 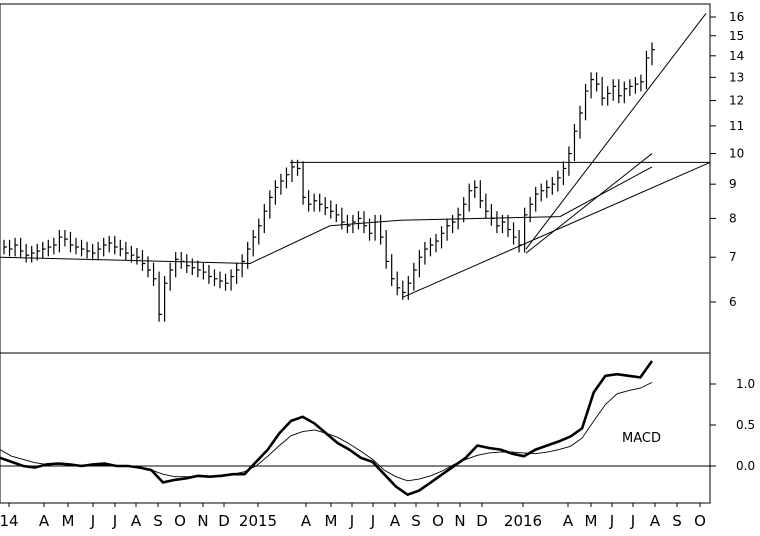 I want to click on price-y-tick-label: 12, so click(x=736, y=101).